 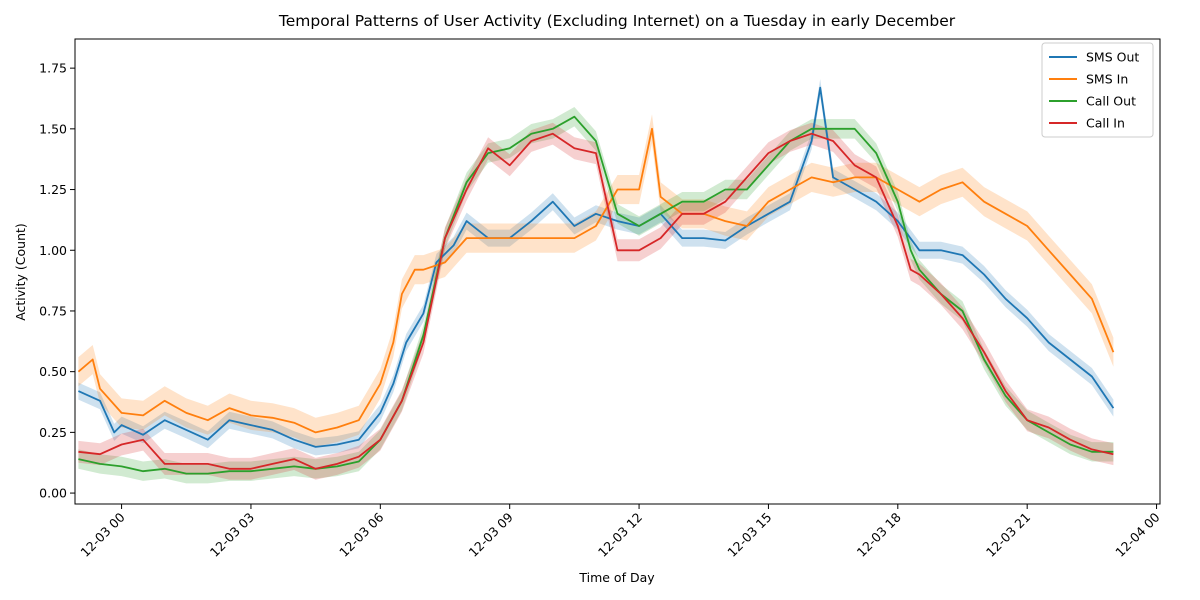 I want to click on legend: SMS Out SMS In Call Out Call In, so click(x=1097, y=90).